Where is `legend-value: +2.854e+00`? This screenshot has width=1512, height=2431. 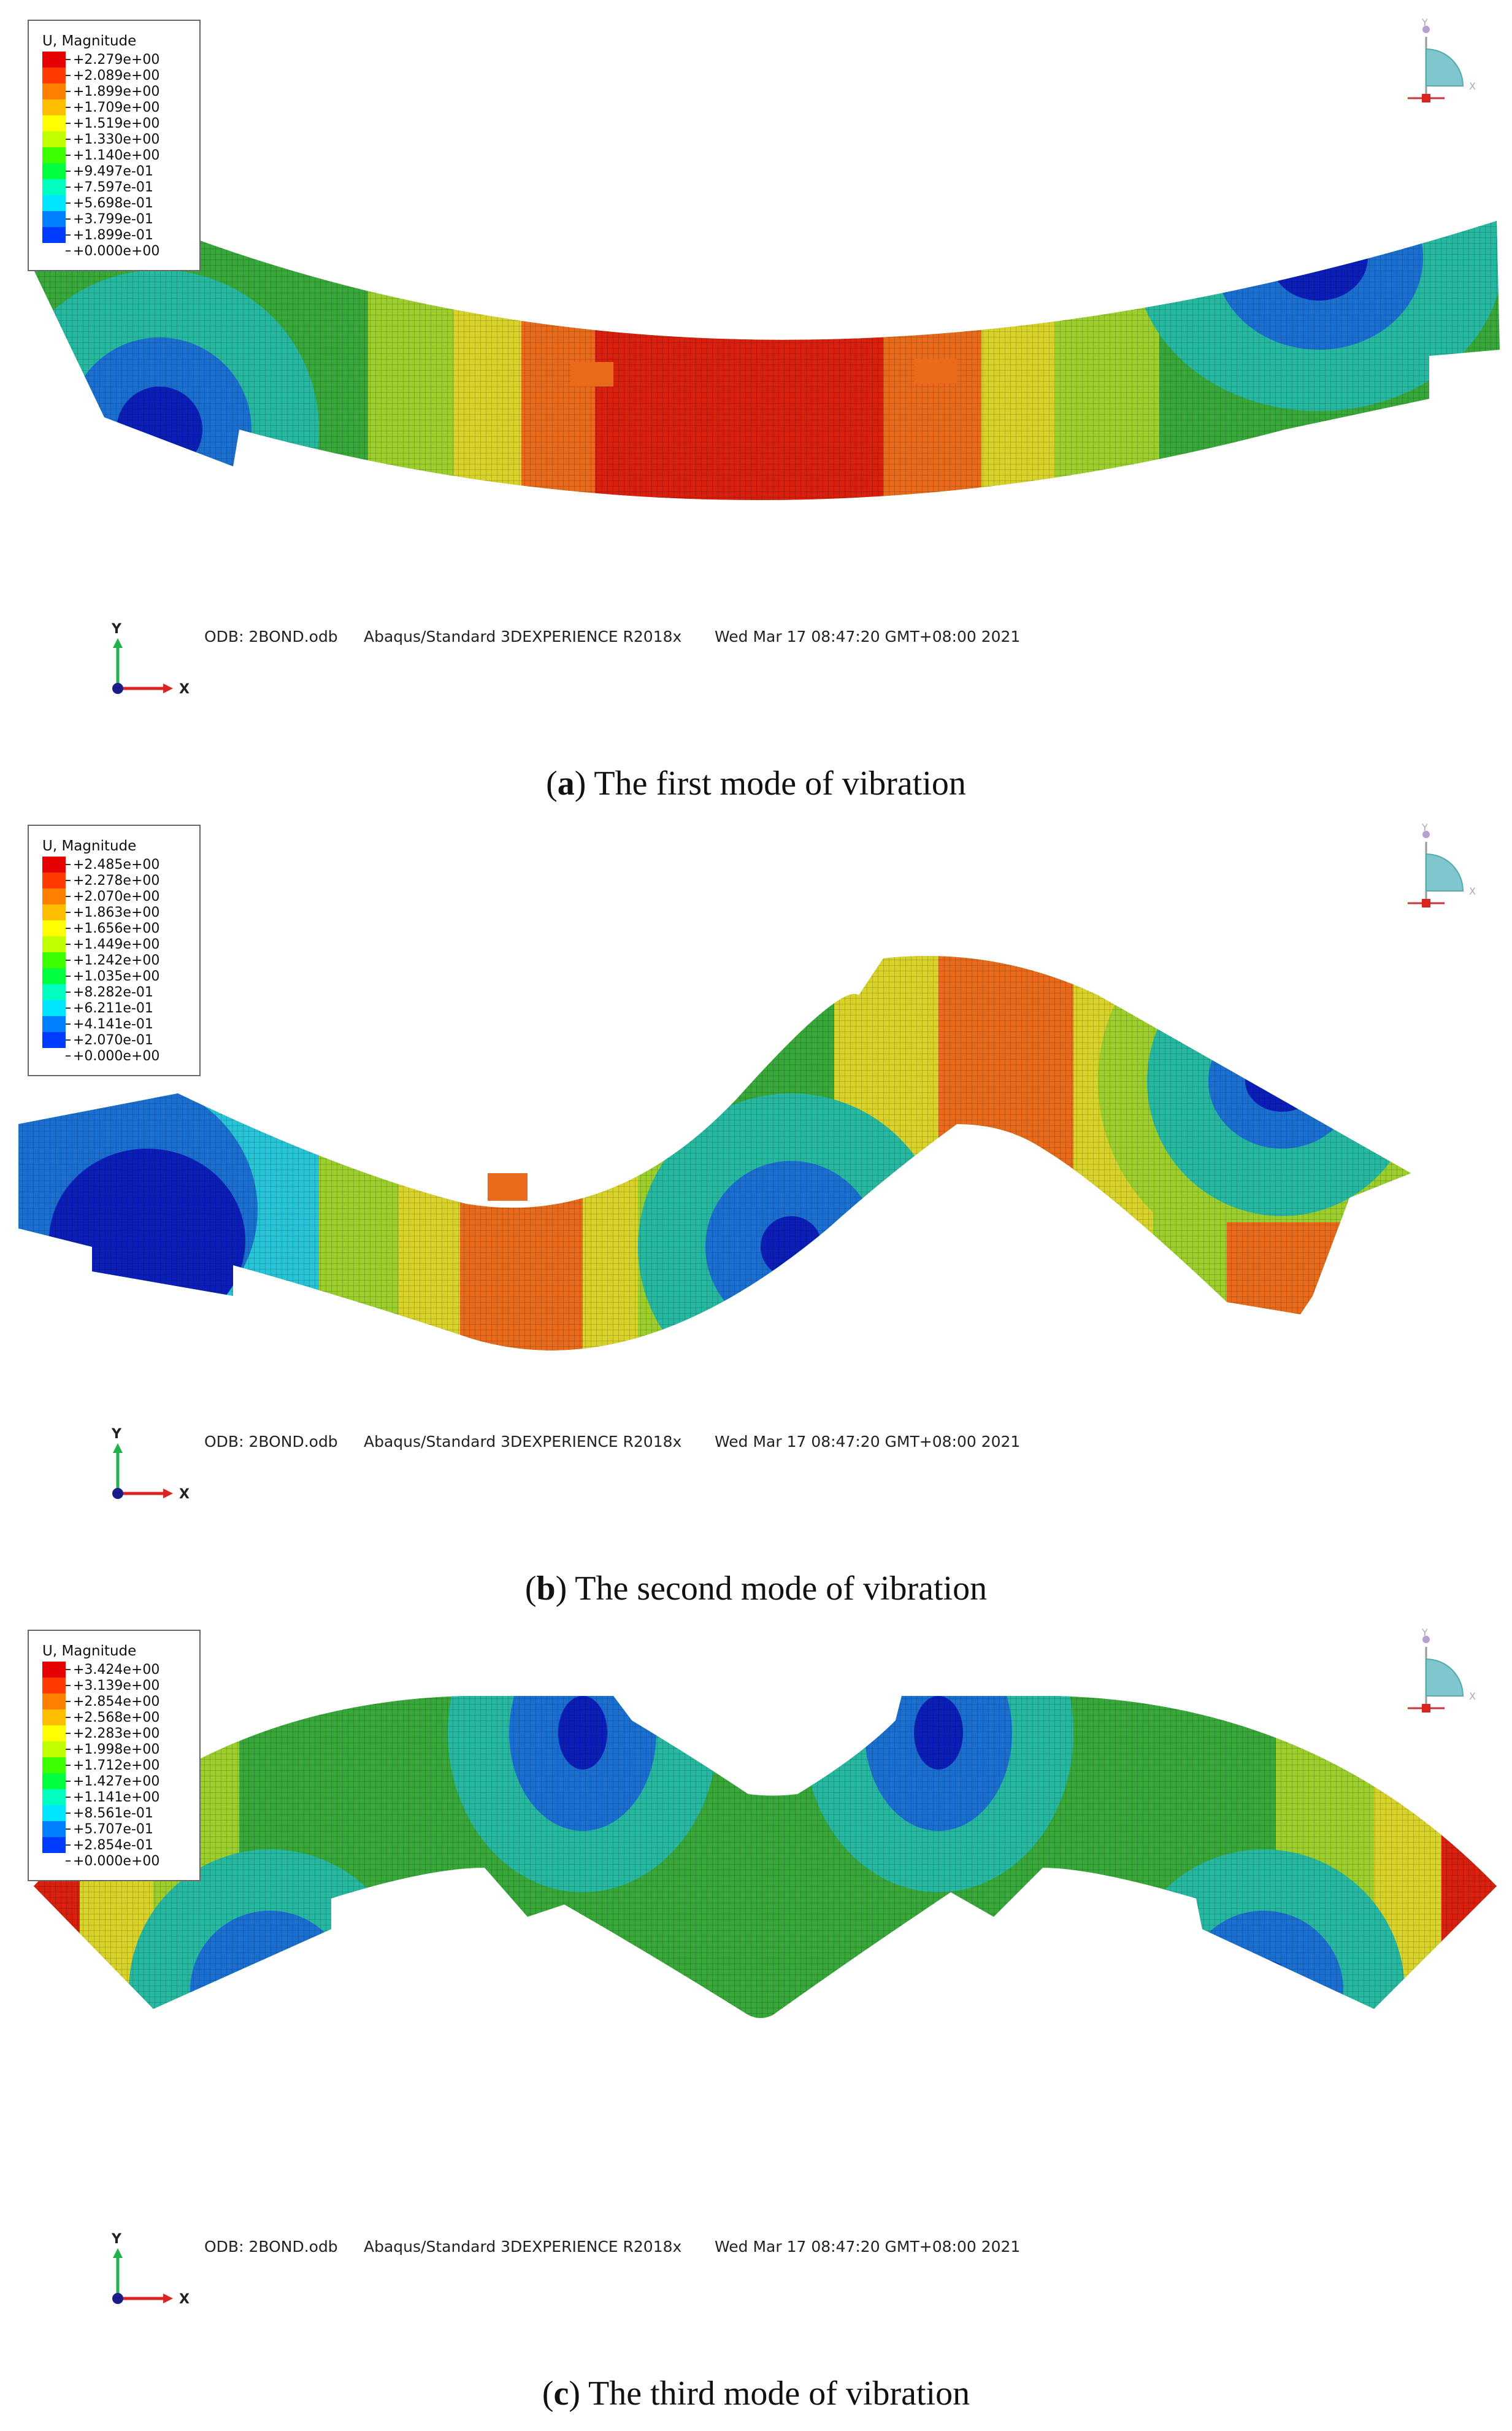 legend-value: +2.854e+00 is located at coordinates (116, 1701).